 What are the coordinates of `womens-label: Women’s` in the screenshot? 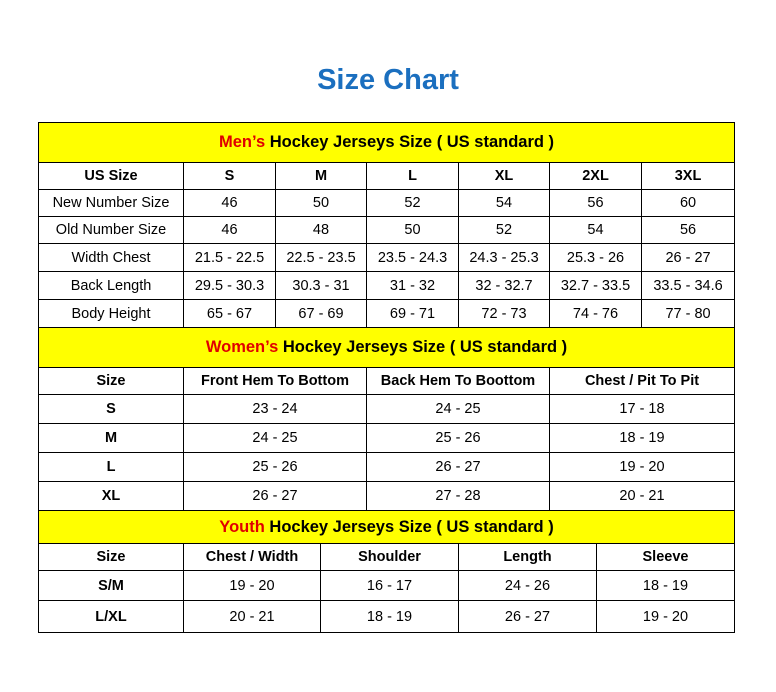 It's located at (242, 347).